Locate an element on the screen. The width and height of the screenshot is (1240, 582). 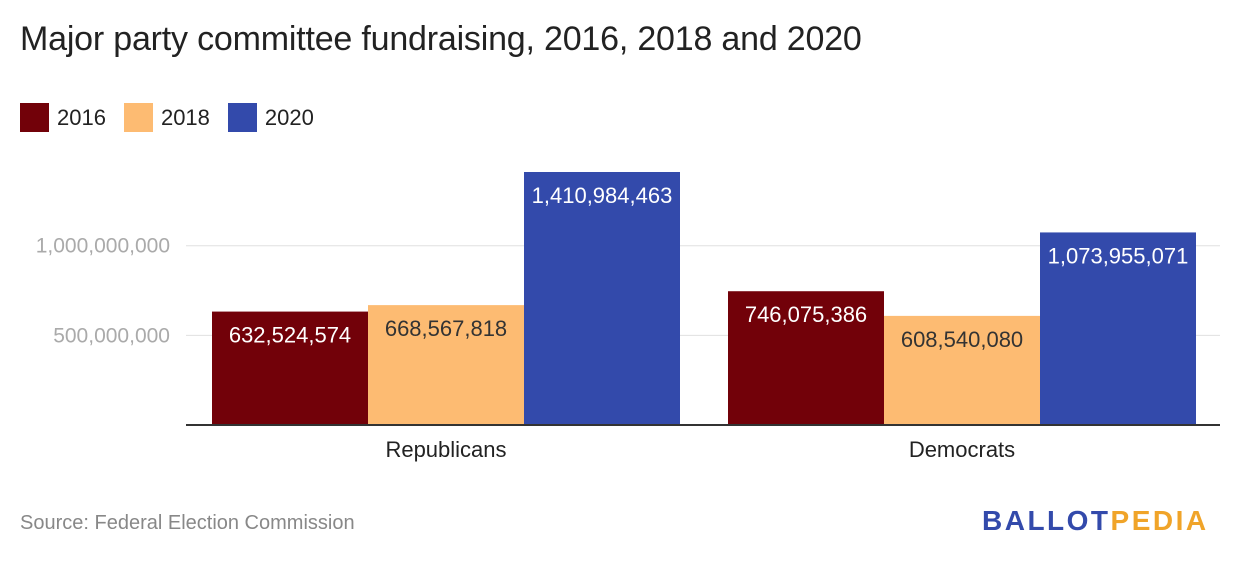
x-tick-label: Democrats is located at coordinates (962, 449).